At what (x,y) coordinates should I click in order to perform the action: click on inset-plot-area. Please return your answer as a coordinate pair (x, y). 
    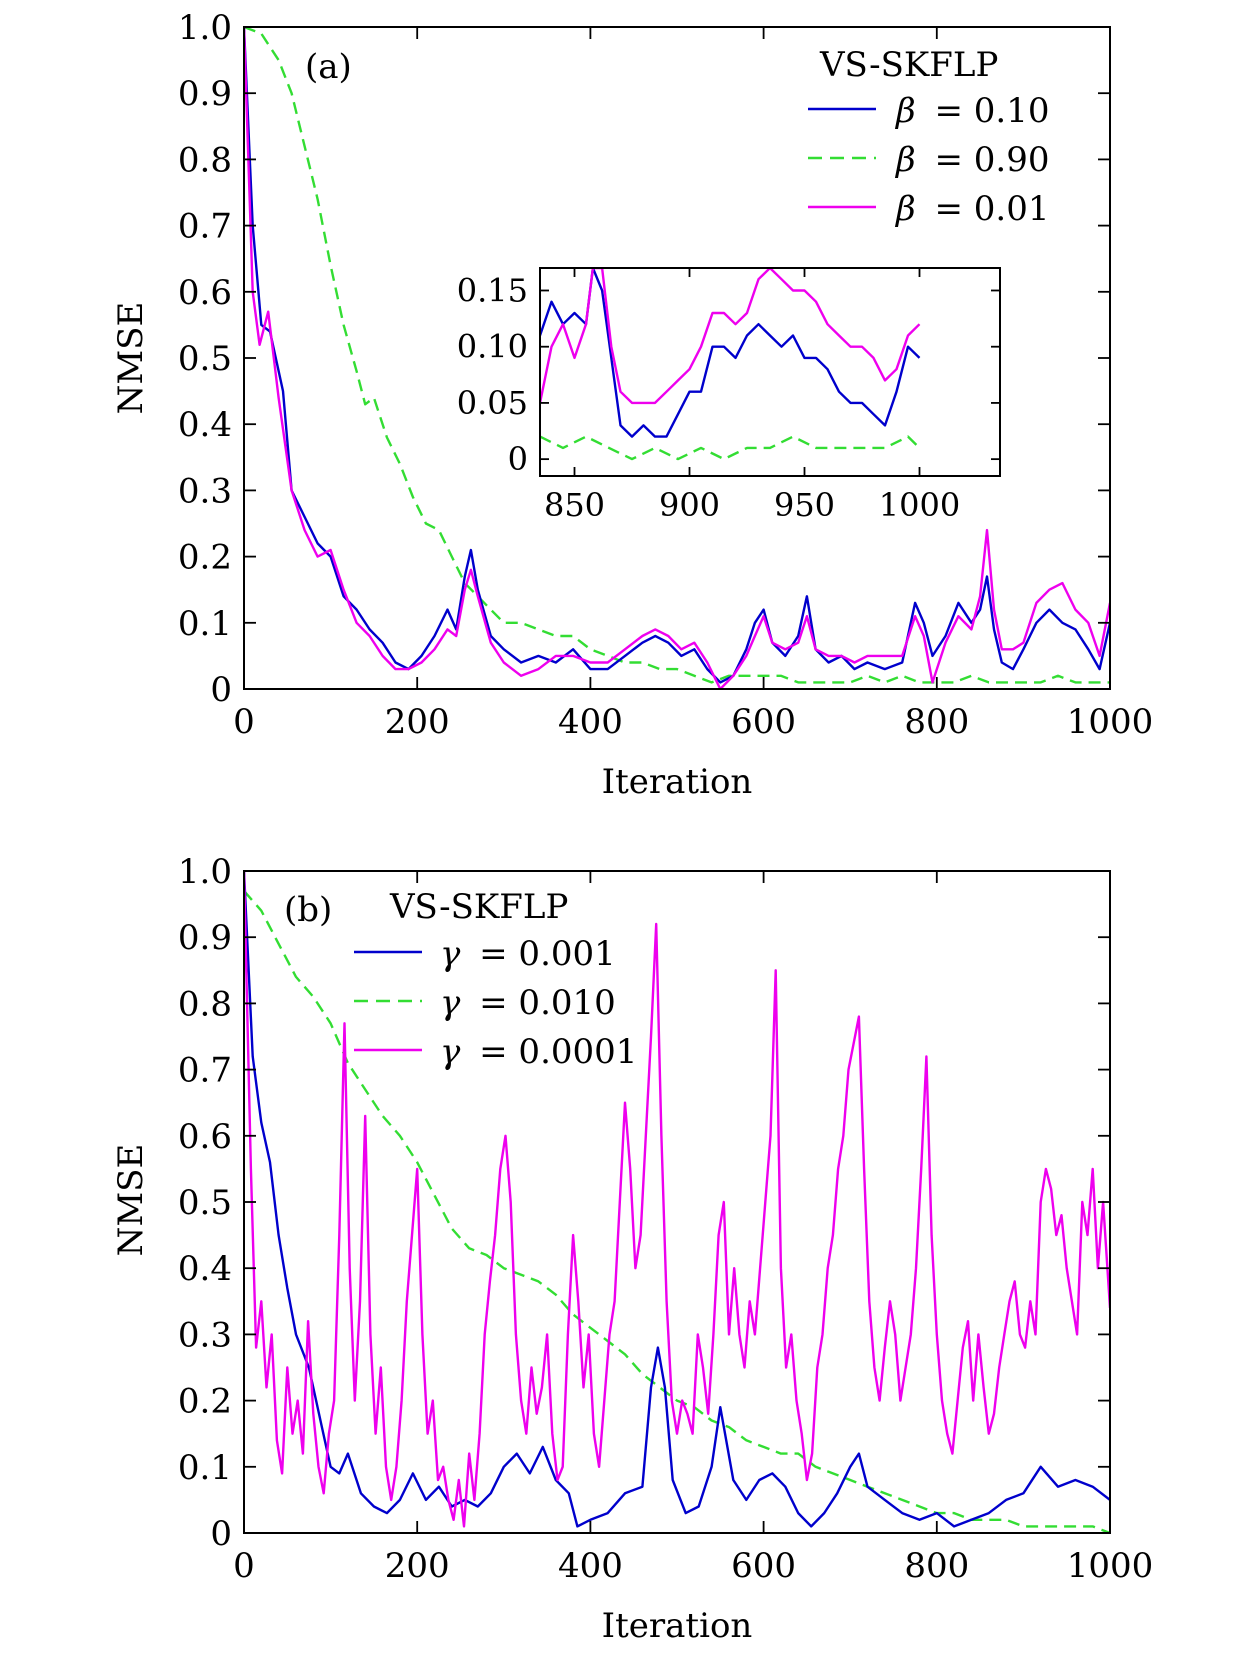
    Looking at the image, I should click on (730, 364).